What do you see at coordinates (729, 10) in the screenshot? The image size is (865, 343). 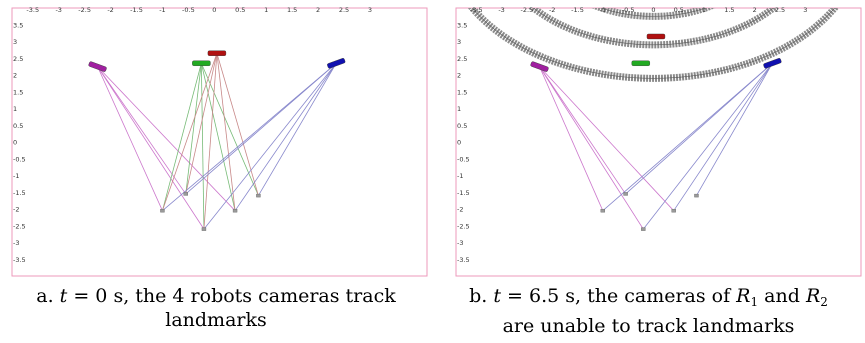 I see `x-tick-label: 1.5` at bounding box center [729, 10].